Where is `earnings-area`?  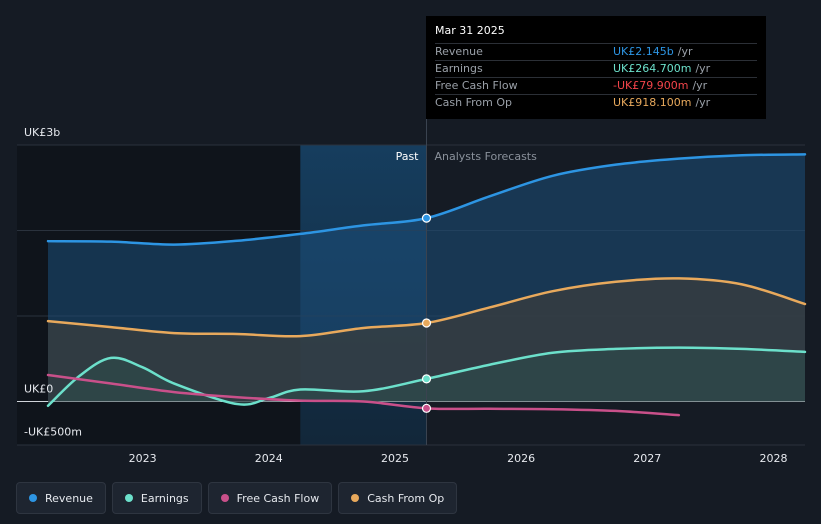 earnings-area is located at coordinates (426, 376).